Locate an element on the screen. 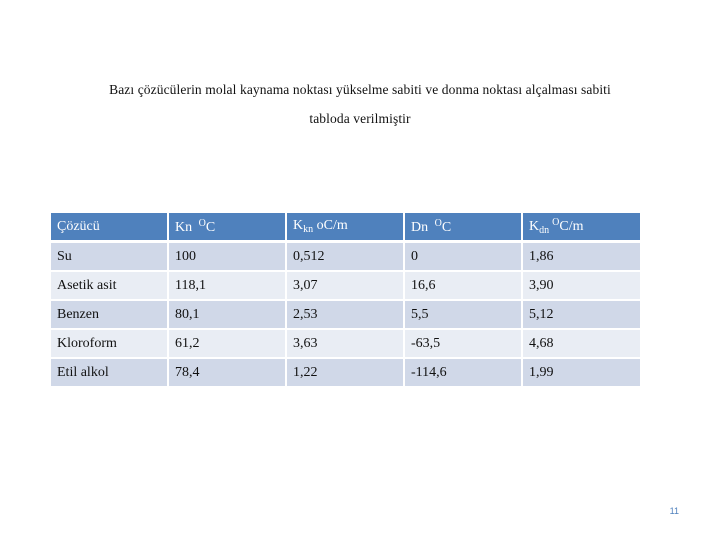  cell-boiling-point: 61,2 is located at coordinates (228, 344).